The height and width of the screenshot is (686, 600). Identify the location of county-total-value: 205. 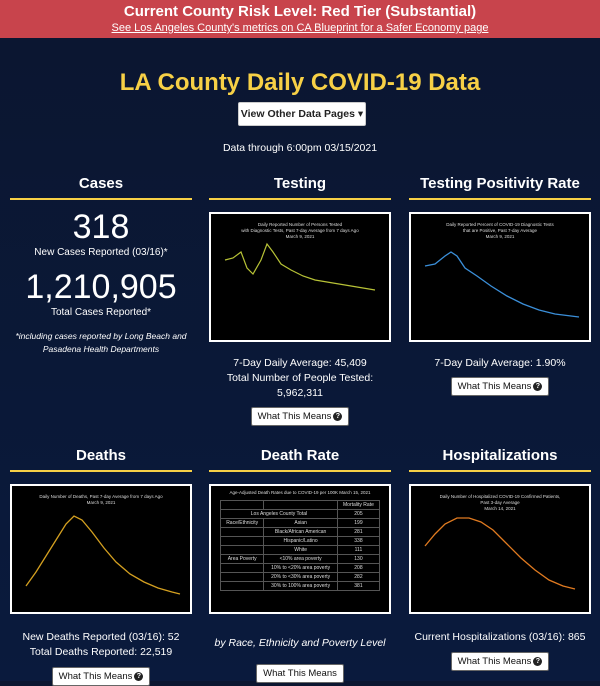
(358, 514).